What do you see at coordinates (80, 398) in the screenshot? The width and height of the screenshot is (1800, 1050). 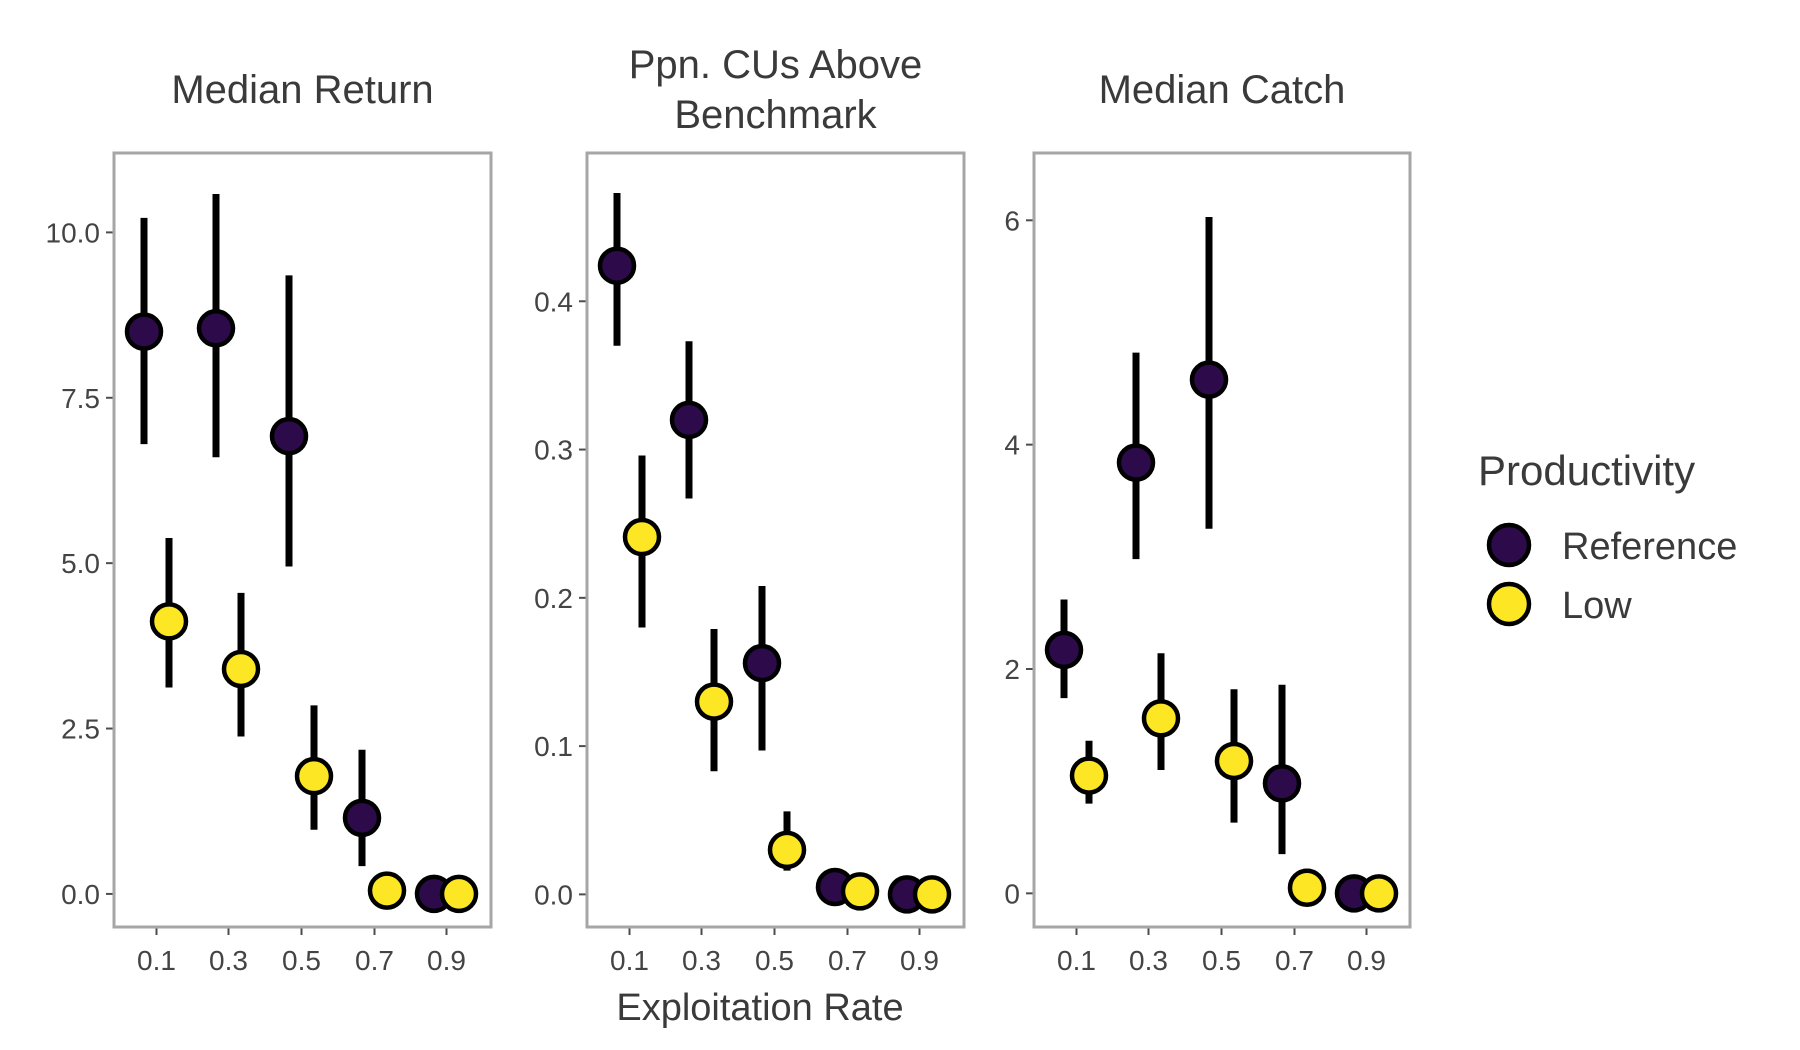 I see `y-tick-label: 7.5` at bounding box center [80, 398].